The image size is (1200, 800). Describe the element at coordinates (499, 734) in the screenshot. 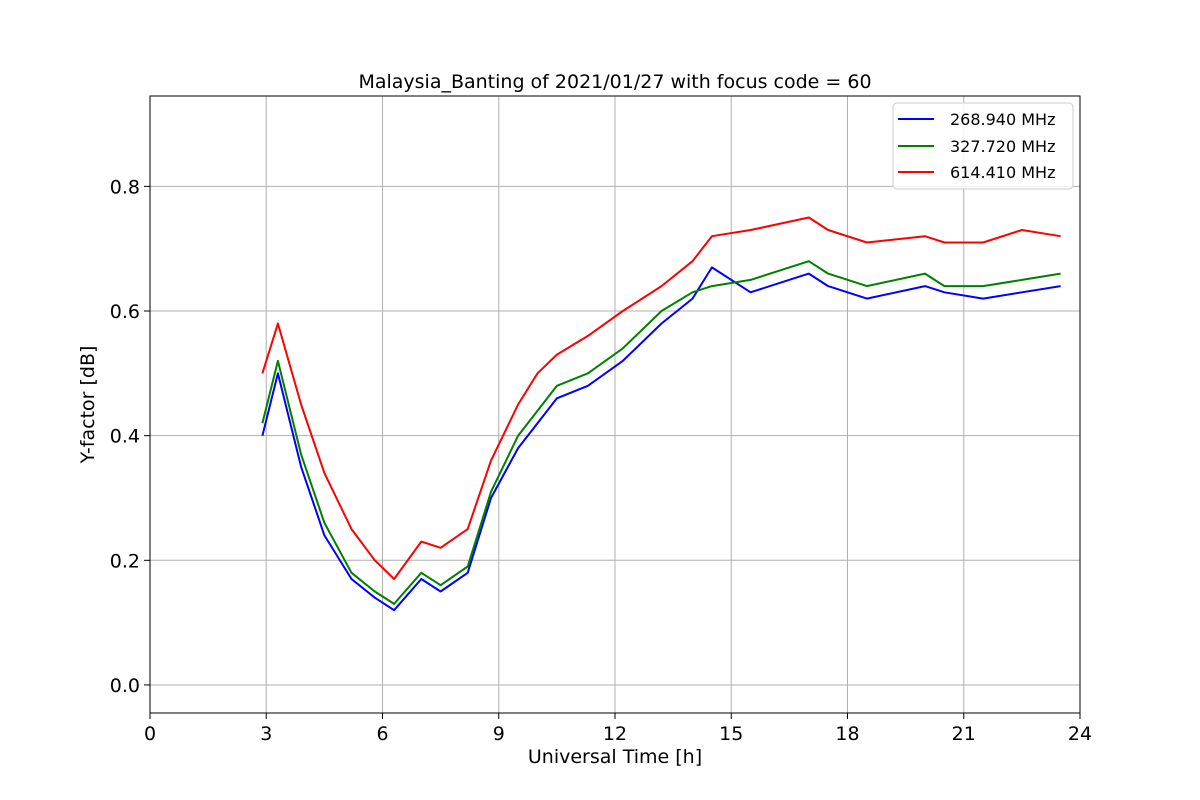

I see `x-tick-label: 9` at that location.